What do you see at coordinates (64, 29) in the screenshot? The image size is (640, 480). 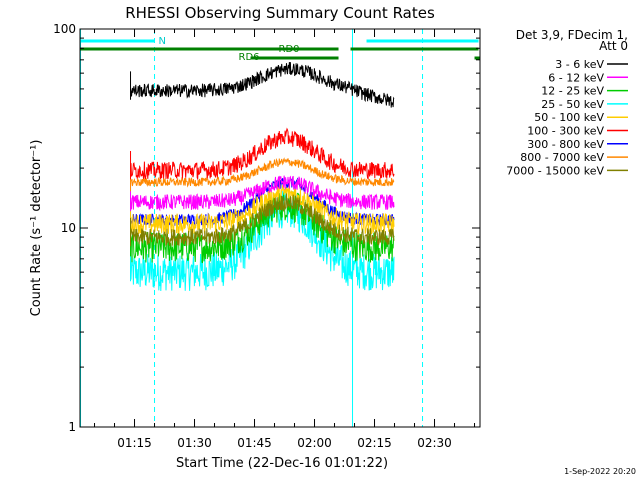 I see `y-tick-label-100: 100` at bounding box center [64, 29].